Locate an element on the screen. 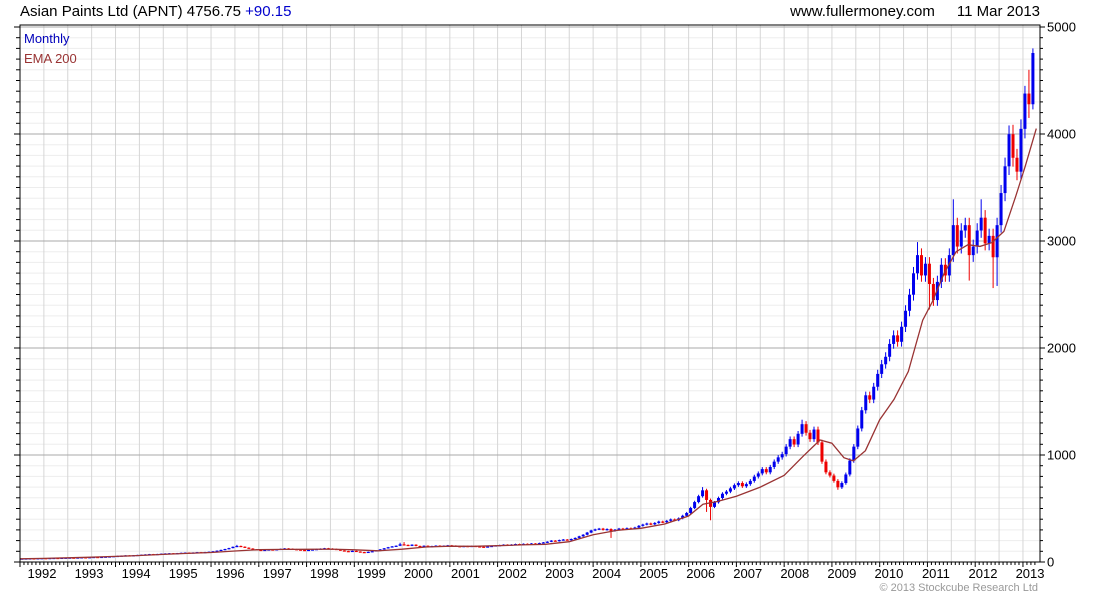 The image size is (1100, 600). x-axis-label: 1992 is located at coordinates (42, 573).